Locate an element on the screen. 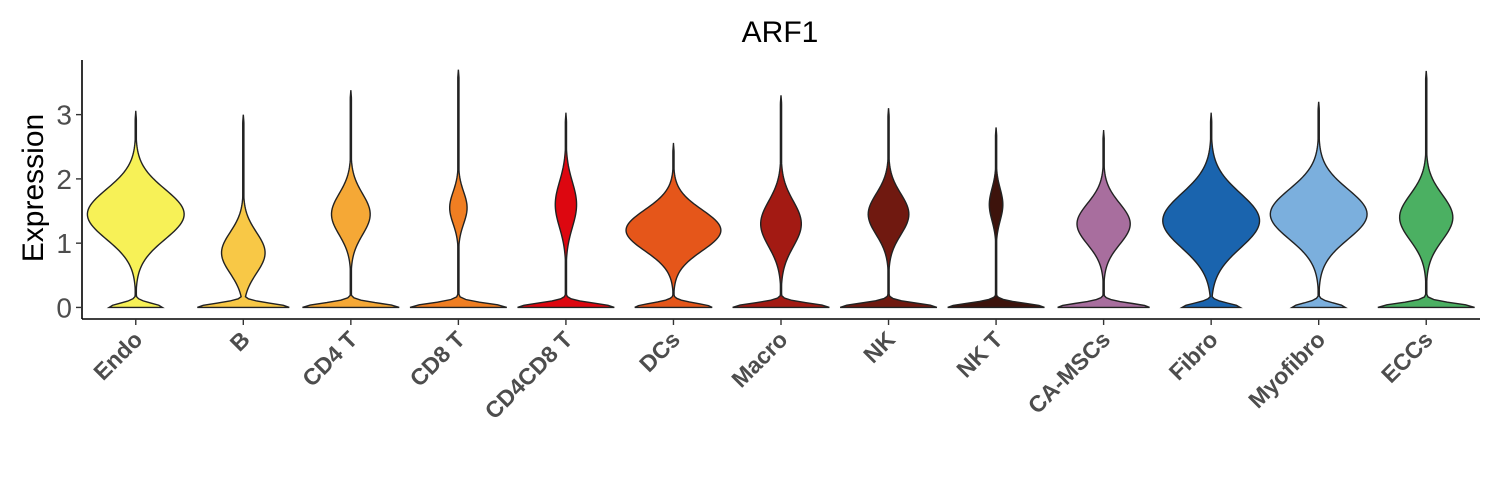 This screenshot has height=500, width=1500. x-tick-label: CA-MSCs is located at coordinates (1069, 372).